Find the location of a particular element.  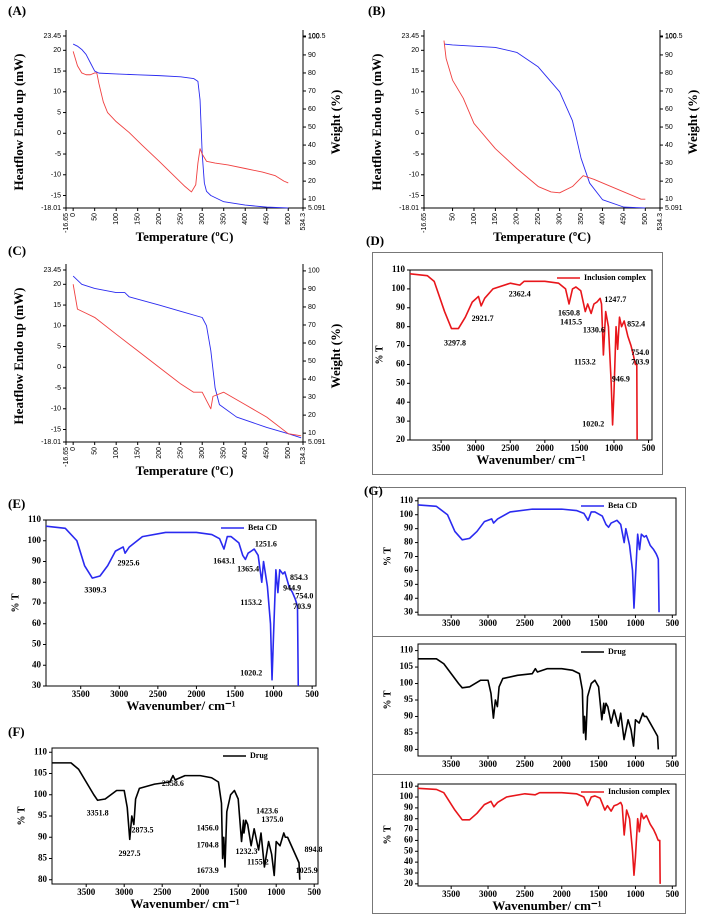

peak-label: 3297.8 is located at coordinates (455, 342).